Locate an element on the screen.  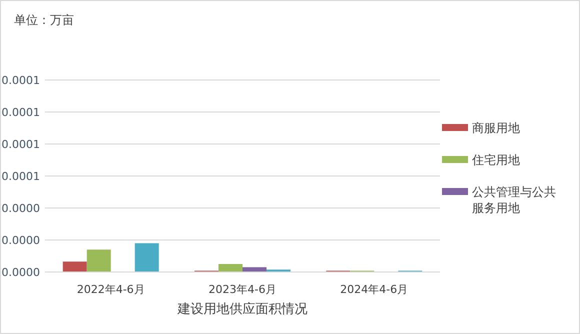
x-tick-label: 2024年4-6月 is located at coordinates (374, 289).